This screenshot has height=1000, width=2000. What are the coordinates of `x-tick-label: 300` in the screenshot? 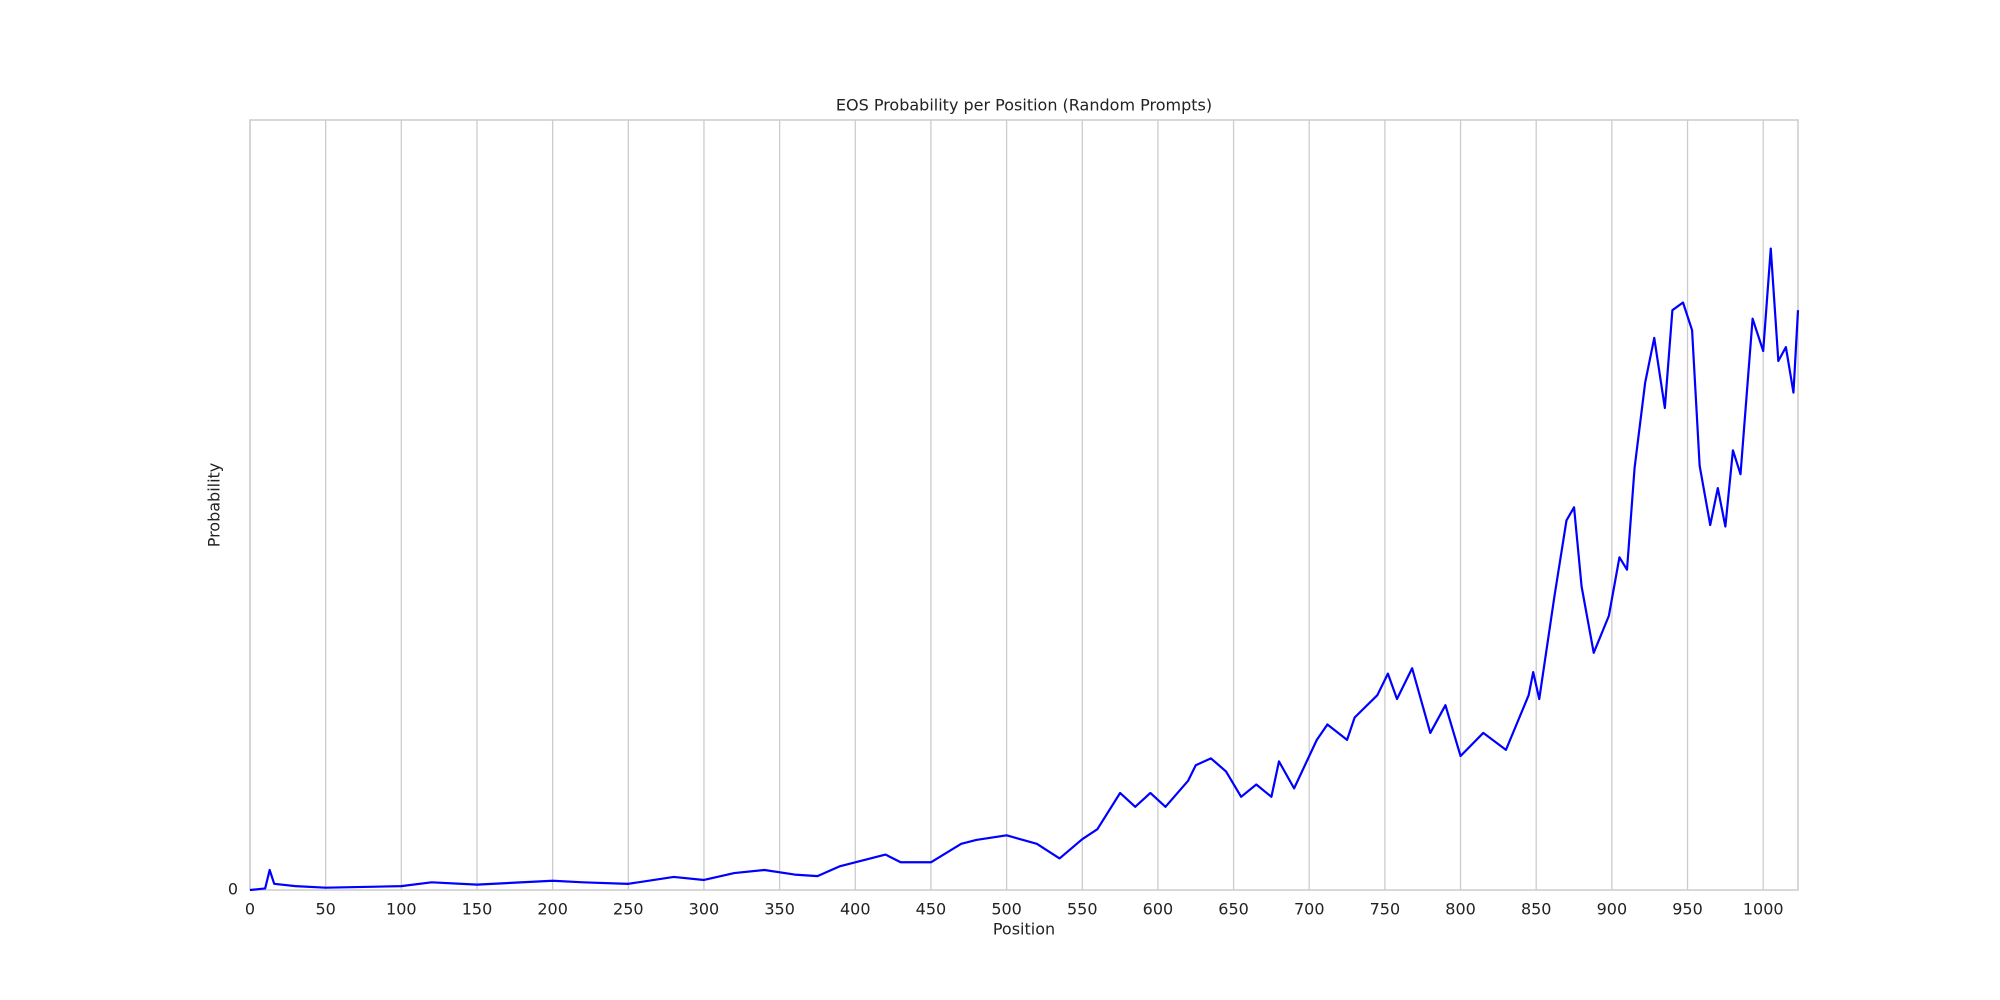 It's located at (704, 909).